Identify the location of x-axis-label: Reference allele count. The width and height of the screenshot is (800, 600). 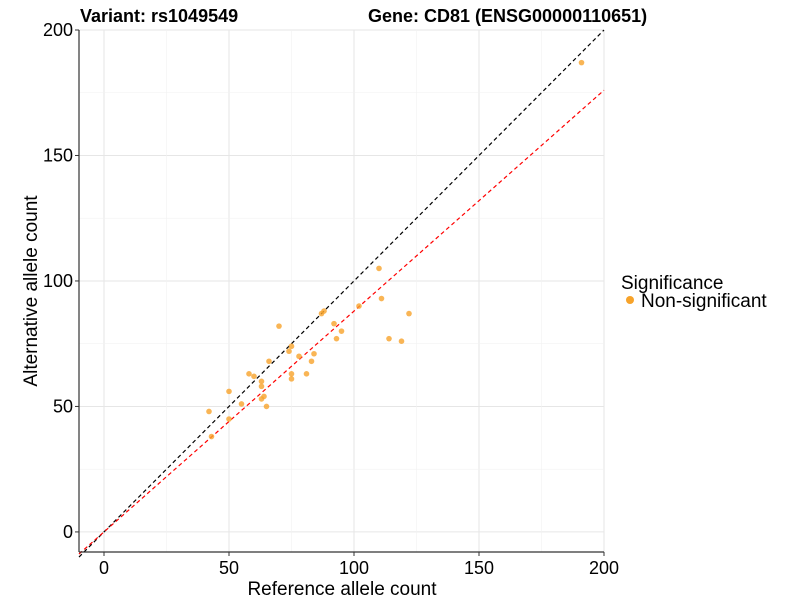
(342, 589).